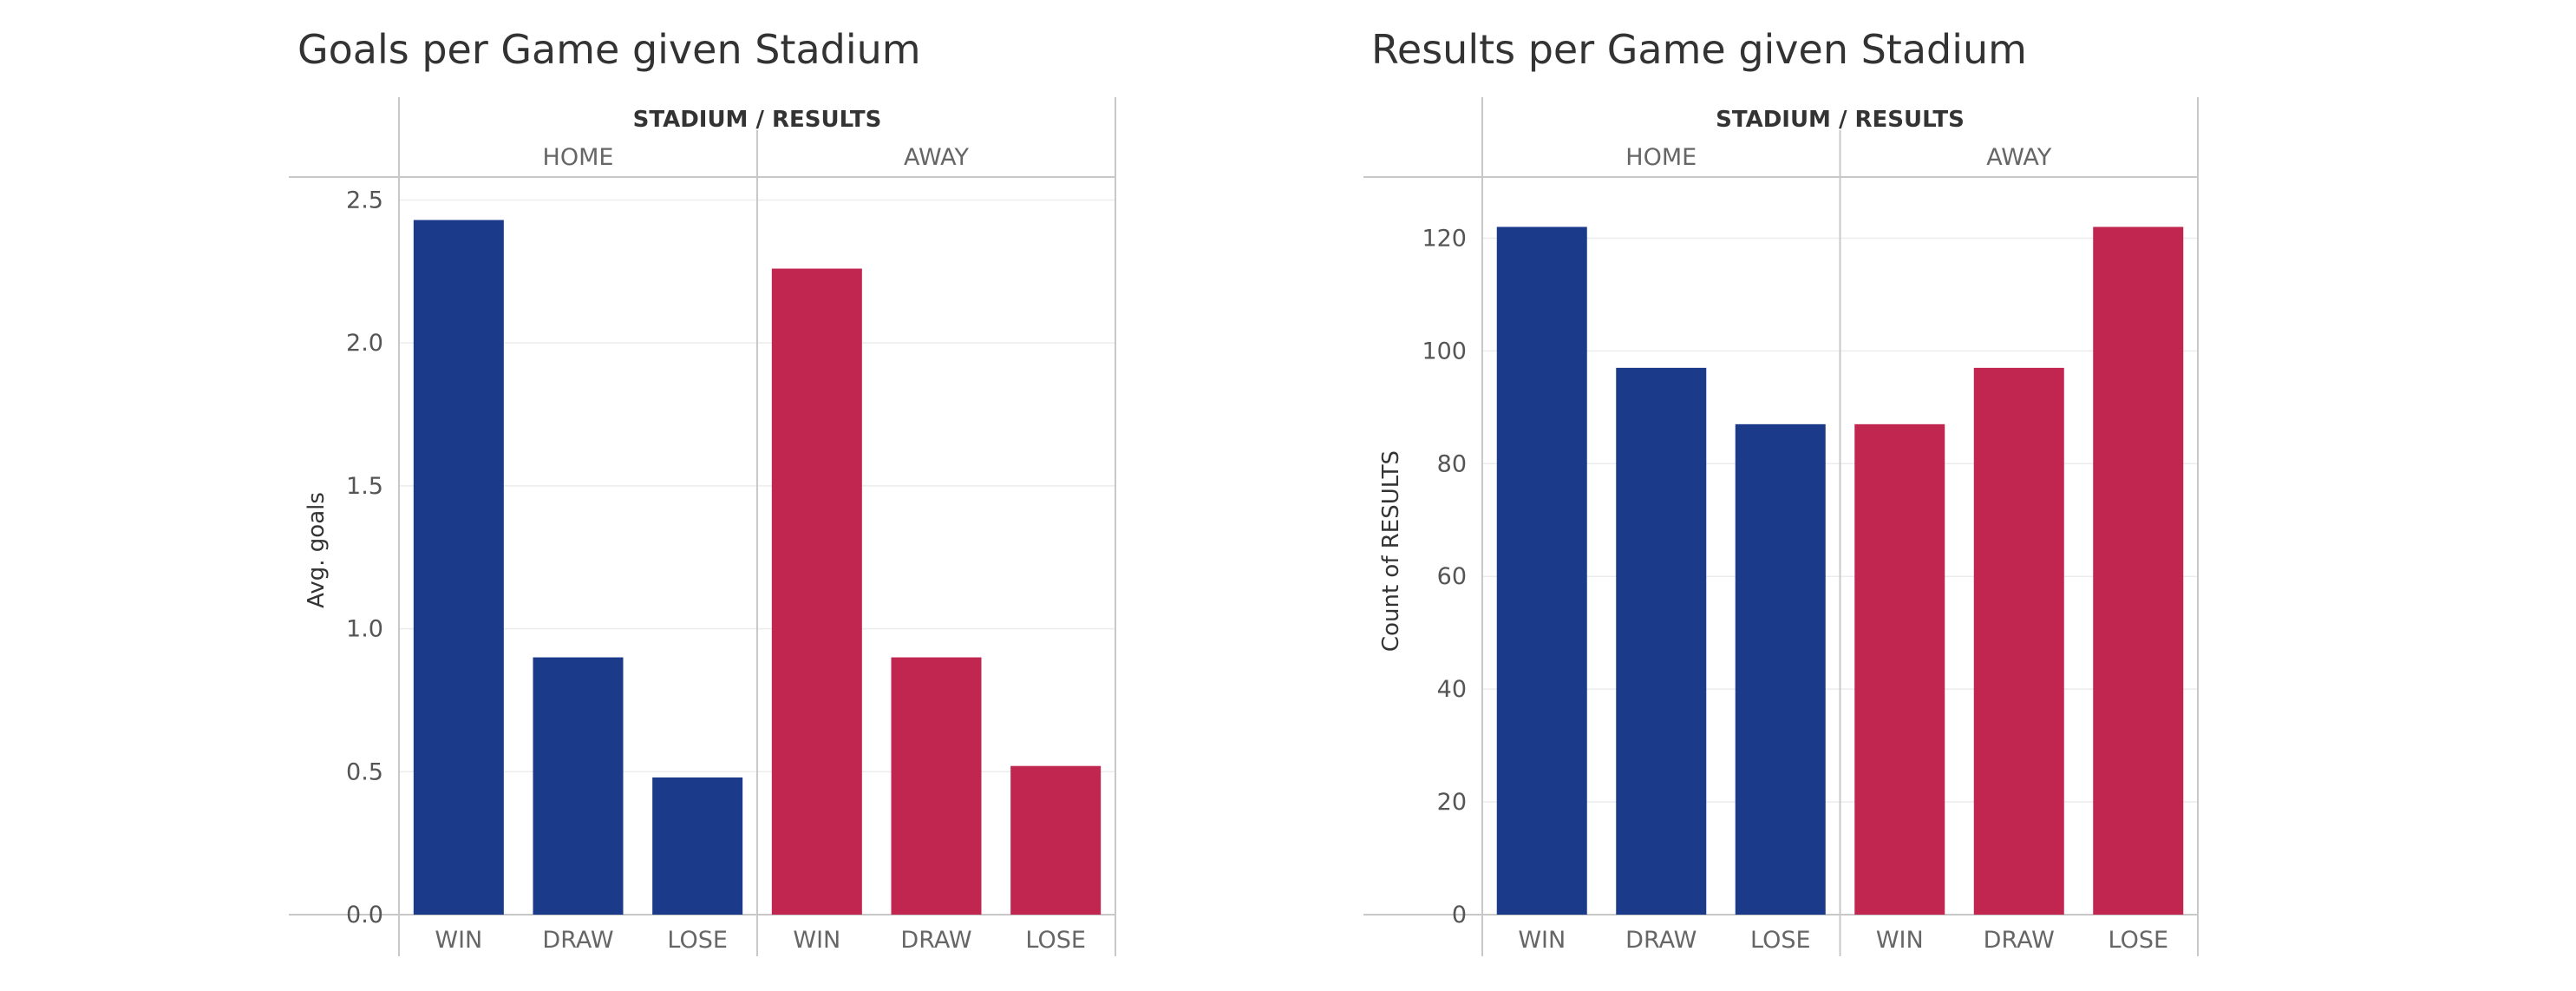 The height and width of the screenshot is (991, 2576). Describe the element at coordinates (364, 915) in the screenshot. I see `y-tick-label: 0.0` at that location.